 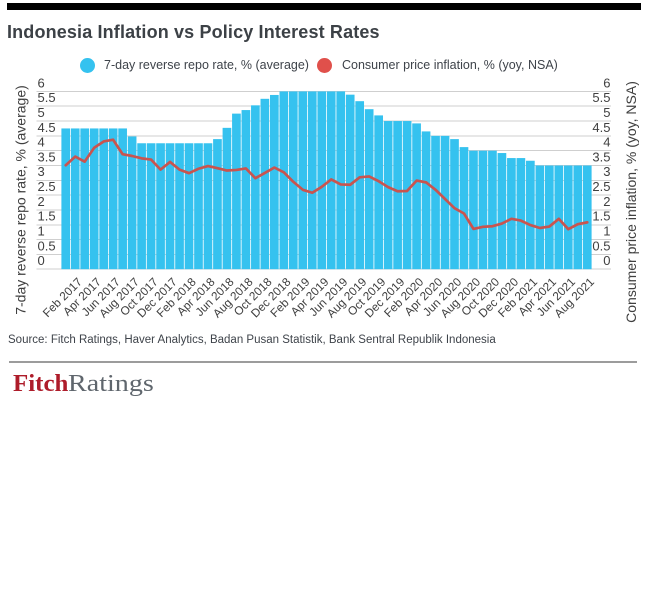 What do you see at coordinates (21, 200) in the screenshot?
I see `svg-text:7-day reverse repo rate, % (av: 7-day reverse repo rate, % (average)` at bounding box center [21, 200].